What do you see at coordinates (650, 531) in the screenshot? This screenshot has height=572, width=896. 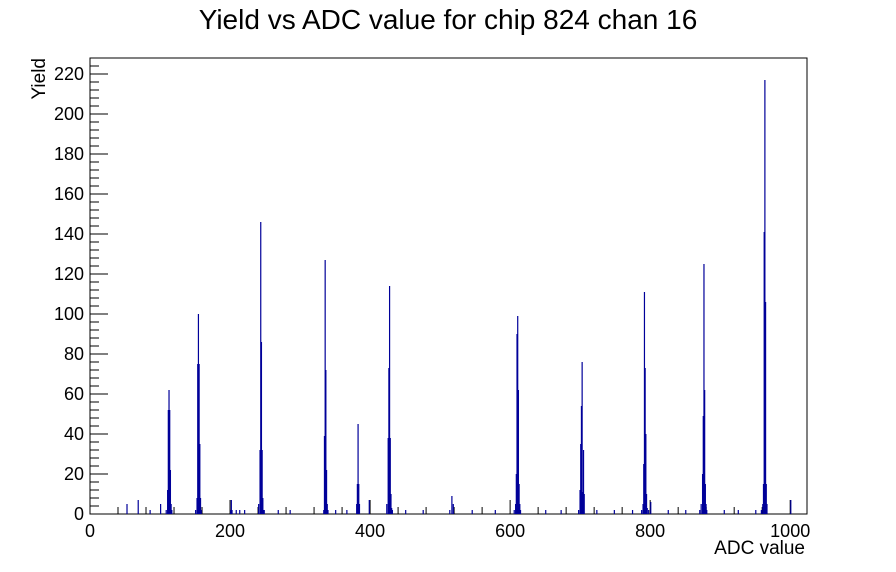 I see `x-tick-label: 800` at bounding box center [650, 531].